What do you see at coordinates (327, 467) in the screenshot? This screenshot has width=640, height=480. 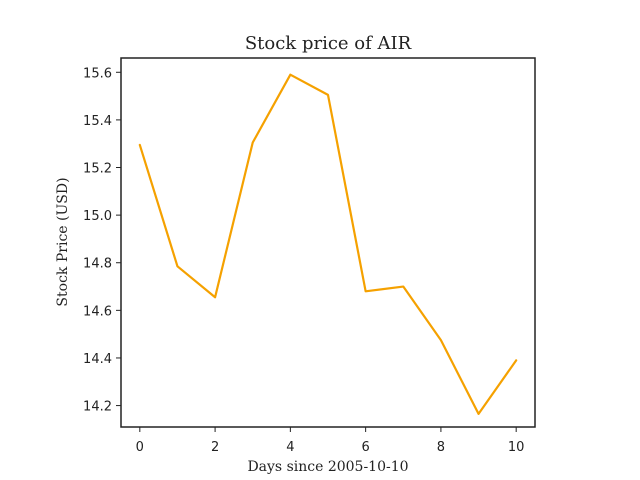 I see `x-axis-label: Days since 2005-10-10` at bounding box center [327, 467].